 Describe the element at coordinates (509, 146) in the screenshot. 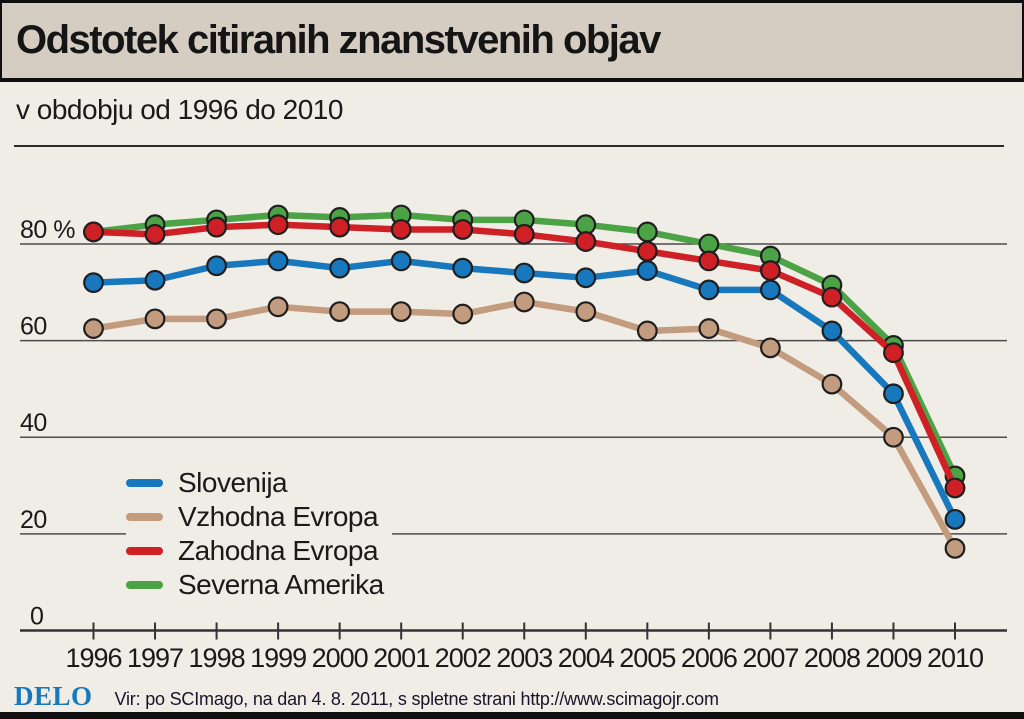

I see `subtitle-divider` at that location.